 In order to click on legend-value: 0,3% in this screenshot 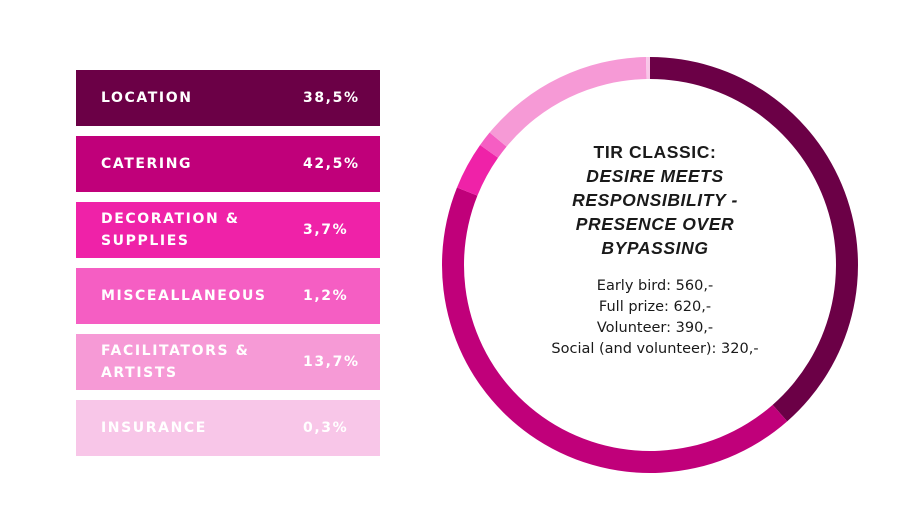, I will do `click(326, 428)`.